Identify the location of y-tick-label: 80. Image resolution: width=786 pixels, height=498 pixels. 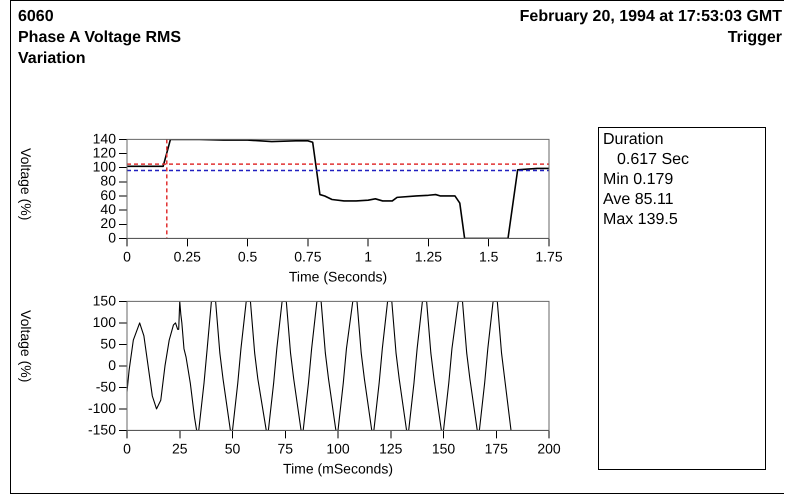
(108, 180).